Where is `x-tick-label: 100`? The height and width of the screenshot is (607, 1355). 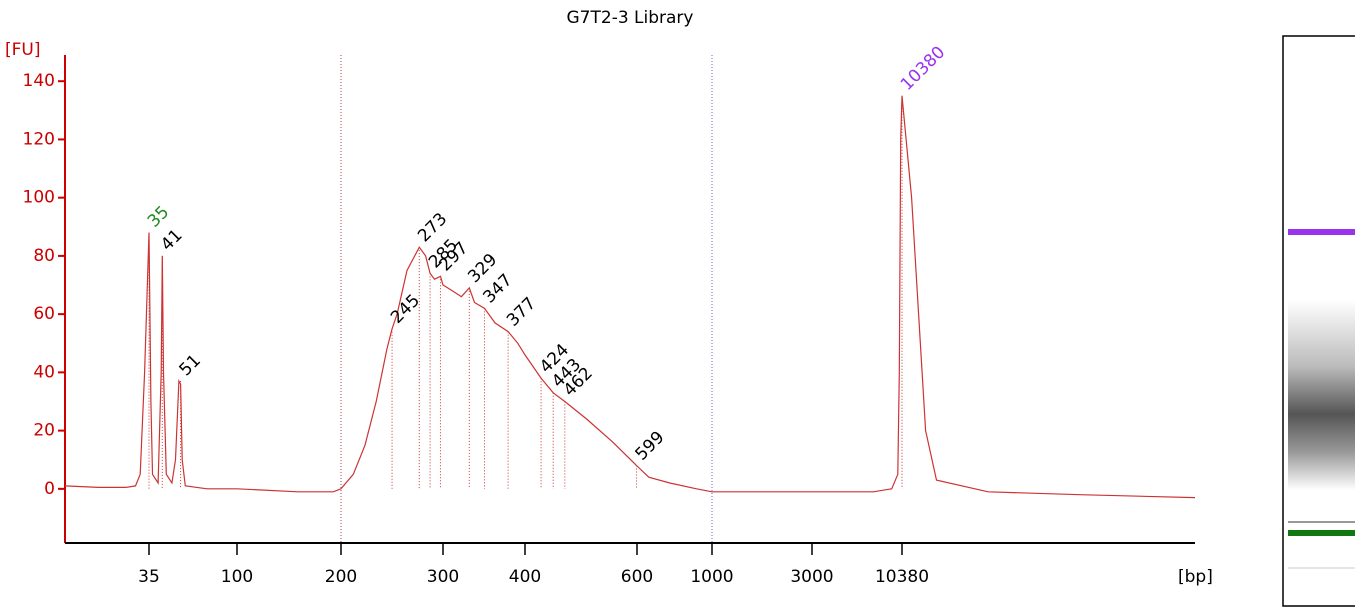 x-tick-label: 100 is located at coordinates (237, 577).